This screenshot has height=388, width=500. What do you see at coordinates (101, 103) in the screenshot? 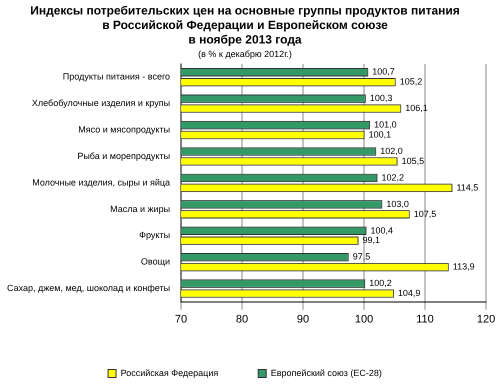
I see `y-tick-label: Хлебобулочные изделия и крупы` at bounding box center [101, 103].